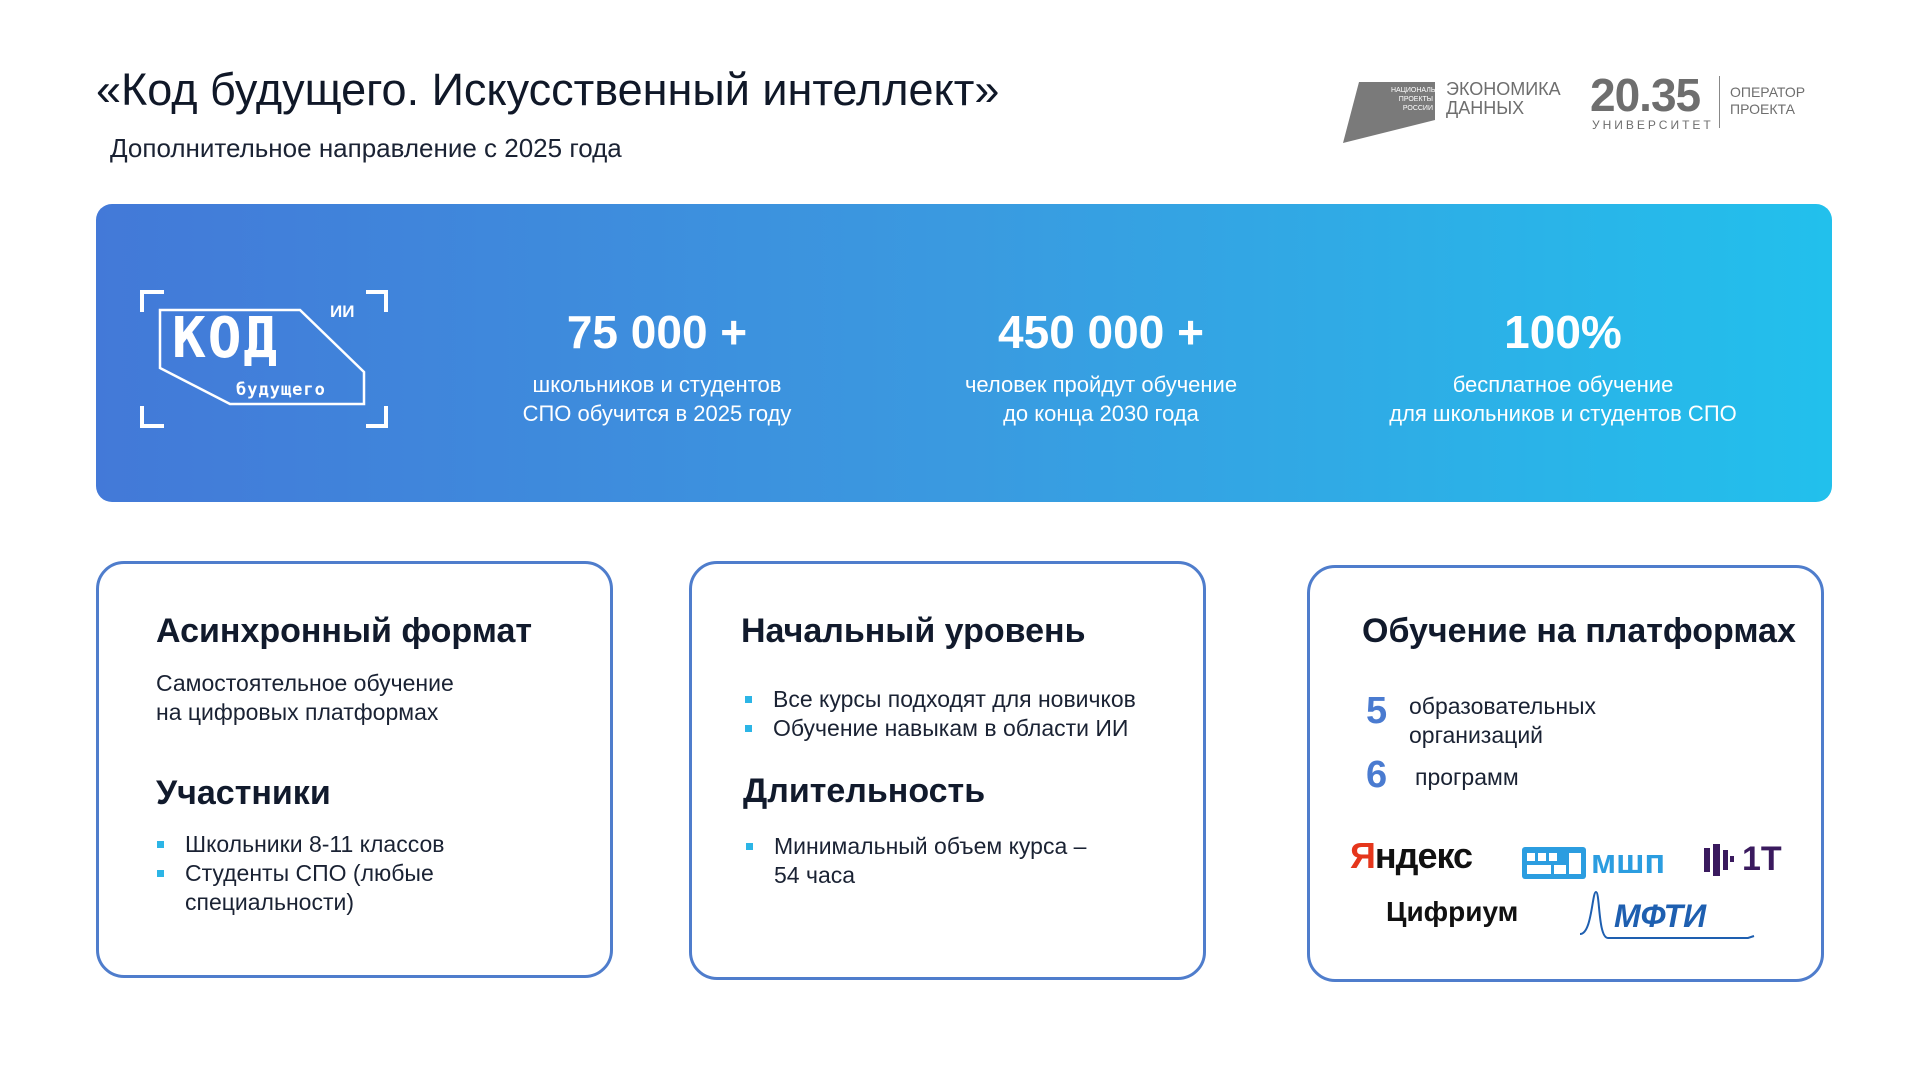 This screenshot has height=1080, width=1920. Describe the element at coordinates (1593, 862) in the screenshot. I see `mshp-logo: мшп` at that location.